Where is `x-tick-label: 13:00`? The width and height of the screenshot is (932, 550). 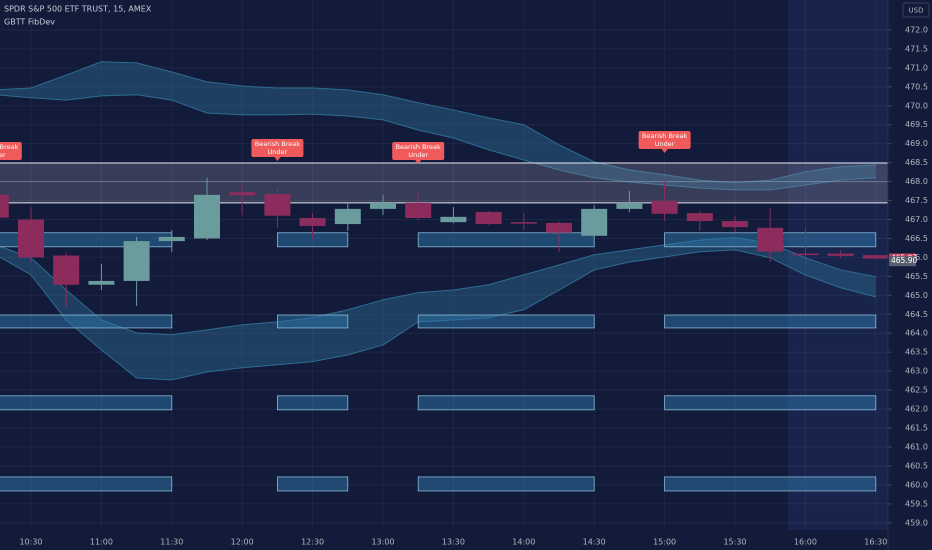 x-tick-label: 13:00 is located at coordinates (382, 542).